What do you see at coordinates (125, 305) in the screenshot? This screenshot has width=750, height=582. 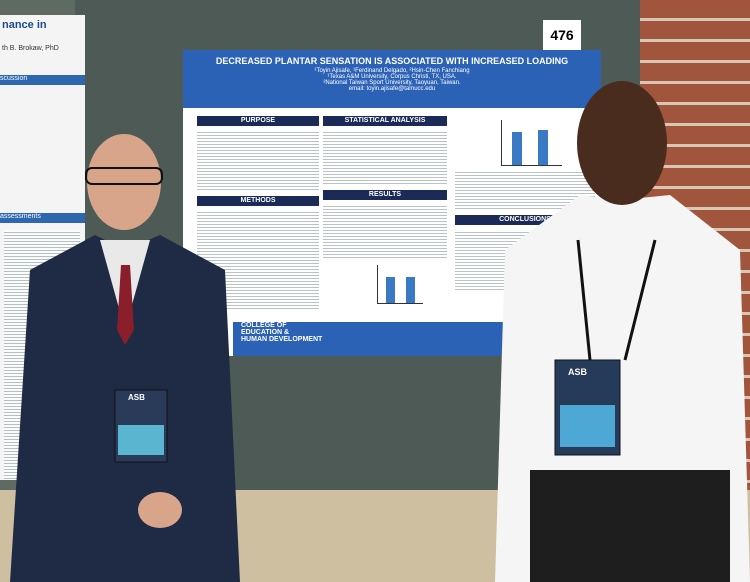 I see `left-person-tie` at bounding box center [125, 305].